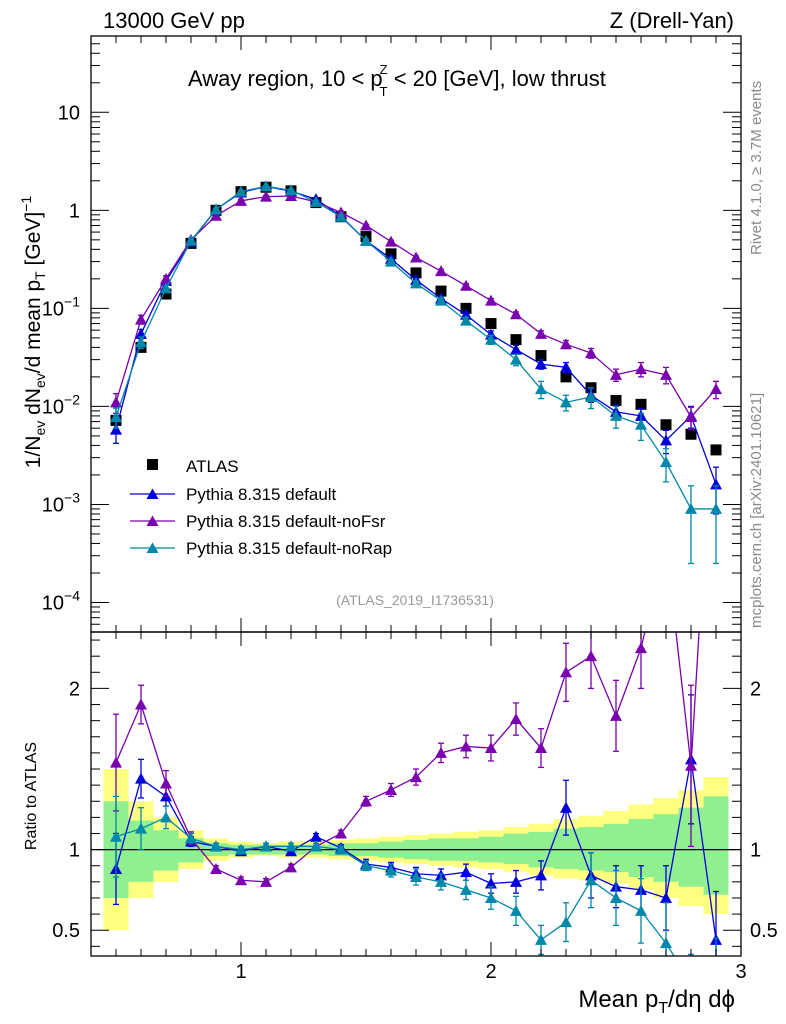 Image resolution: width=786 pixels, height=1024 pixels. What do you see at coordinates (61, 502) in the screenshot?
I see `main-y-tick-label: 10⁻³` at bounding box center [61, 502].